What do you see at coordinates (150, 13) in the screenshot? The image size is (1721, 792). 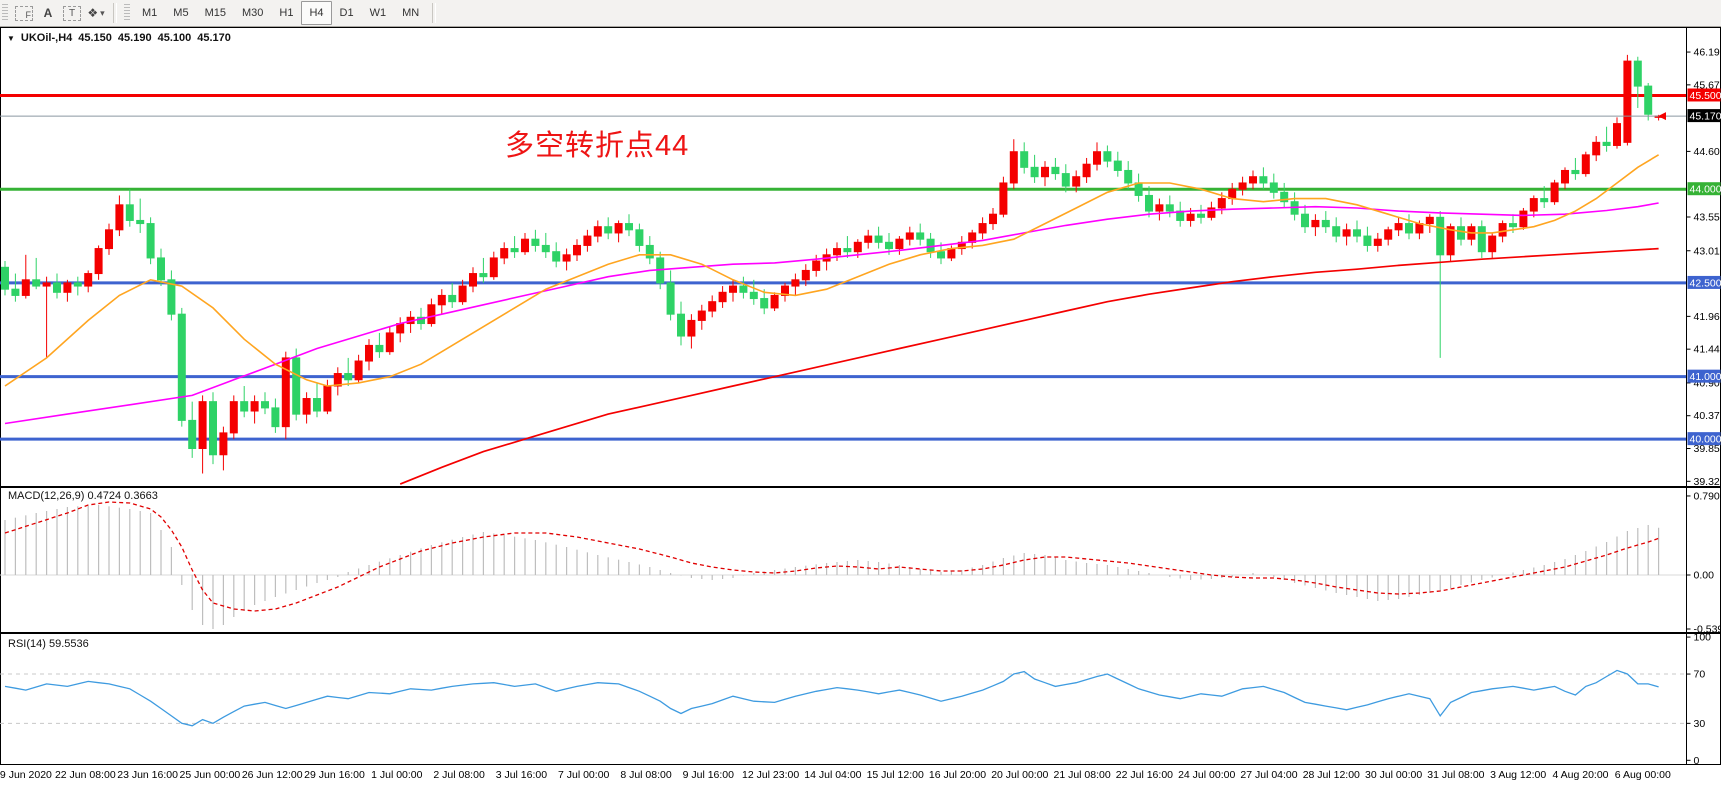 I see `timeframe-button-m1: M1` at bounding box center [150, 13].